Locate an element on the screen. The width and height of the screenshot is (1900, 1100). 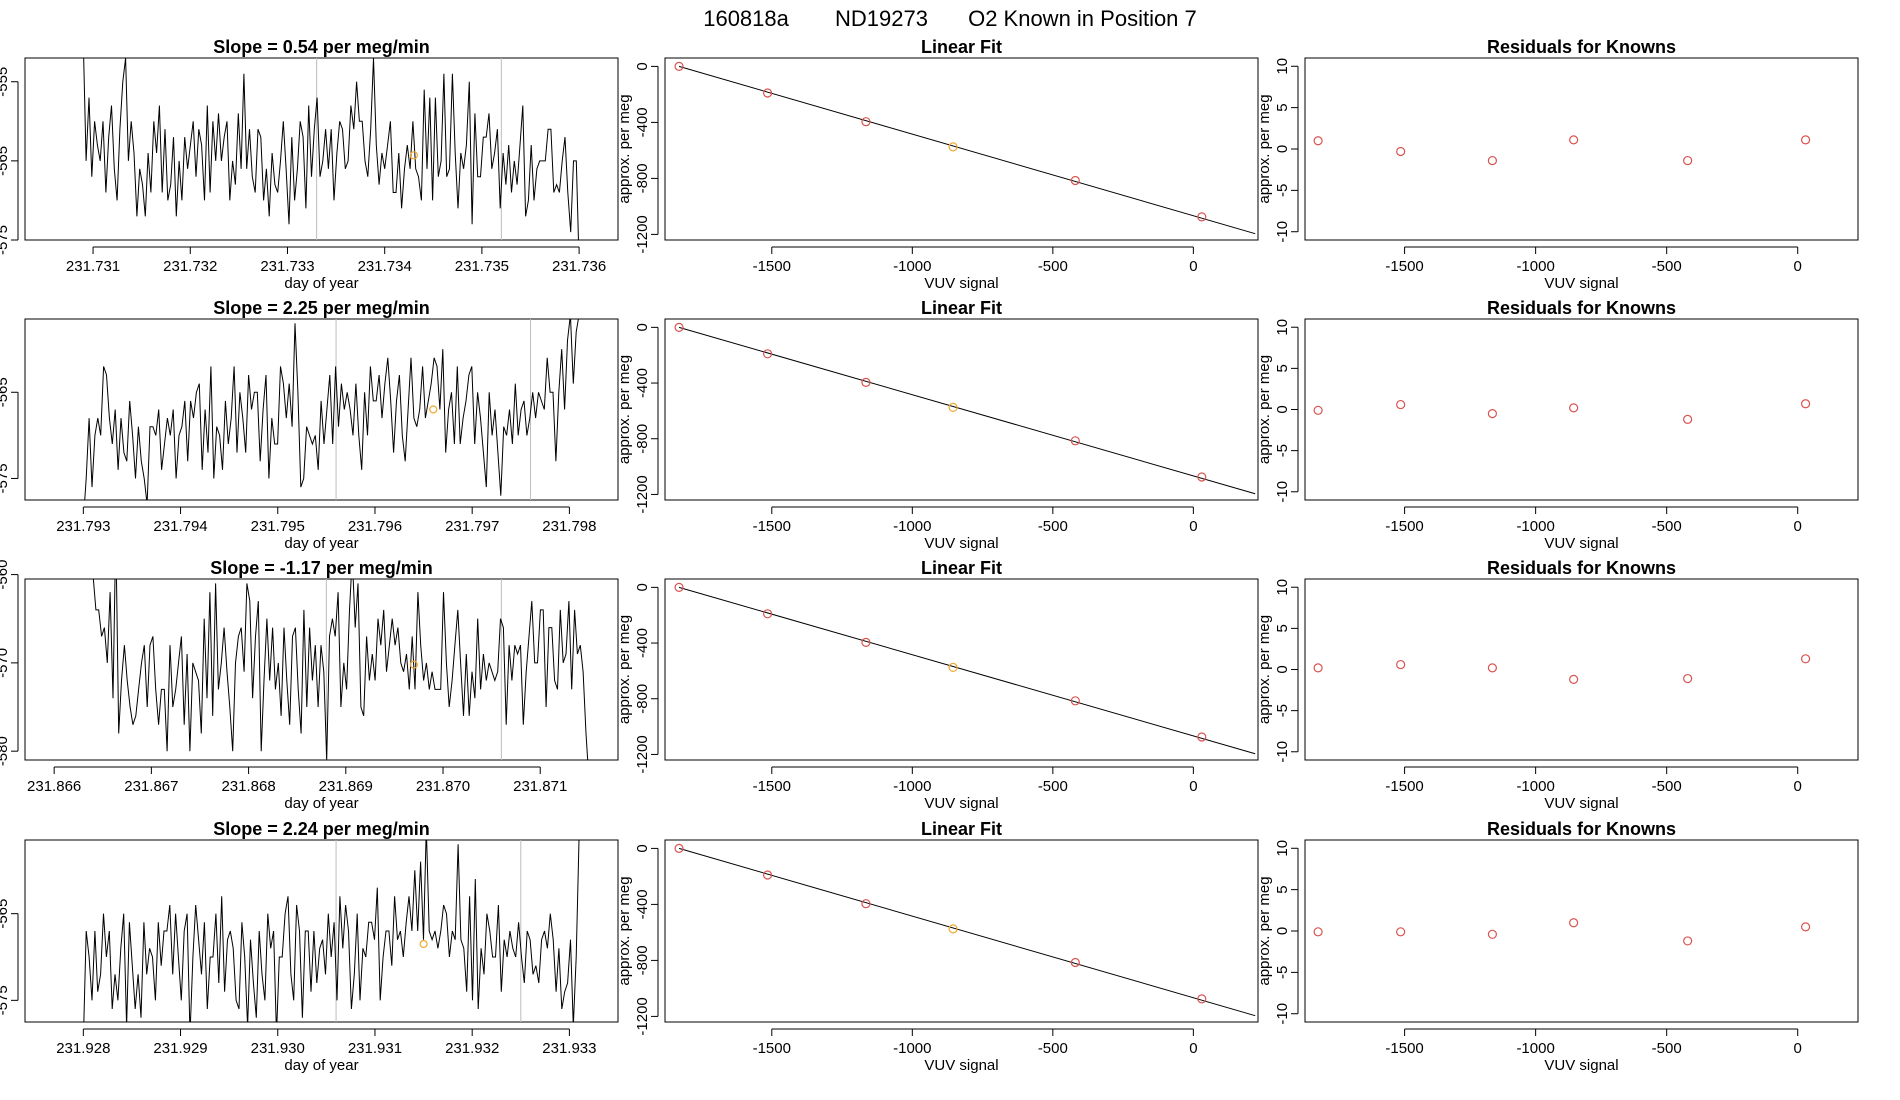
x-tick-label: 231.736 is located at coordinates (579, 266).